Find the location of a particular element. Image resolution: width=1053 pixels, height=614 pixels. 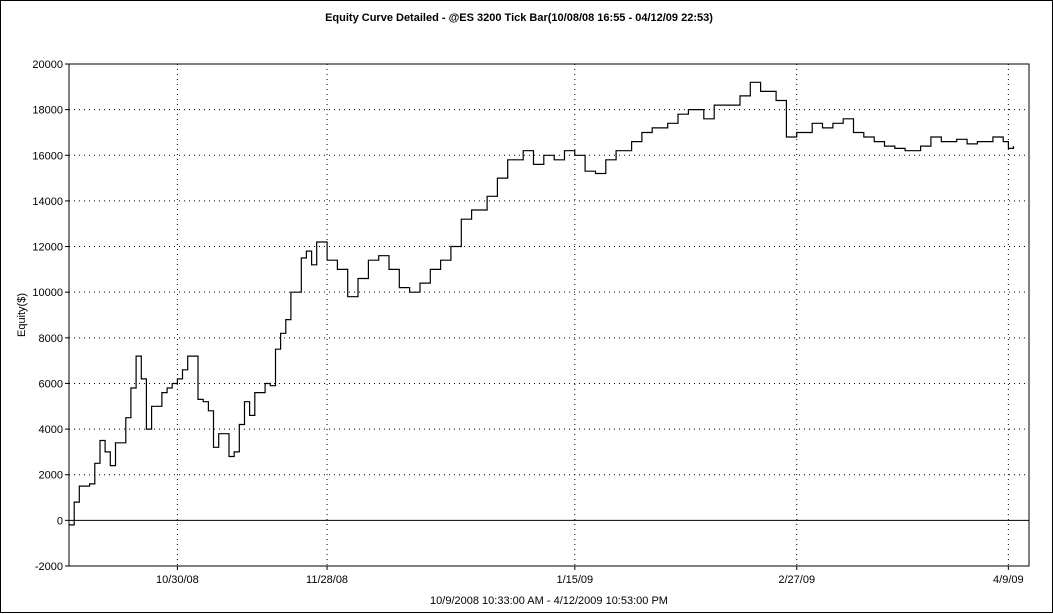

y-tick-label: 8000 is located at coordinates (51, 339).